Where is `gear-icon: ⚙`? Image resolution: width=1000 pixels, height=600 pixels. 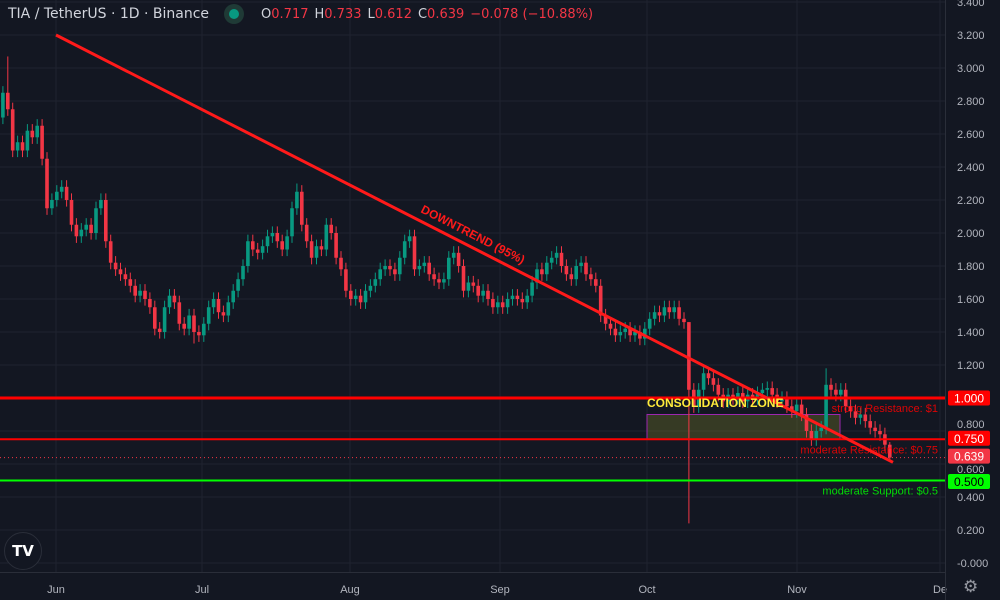 gear-icon: ⚙ is located at coordinates (971, 587).